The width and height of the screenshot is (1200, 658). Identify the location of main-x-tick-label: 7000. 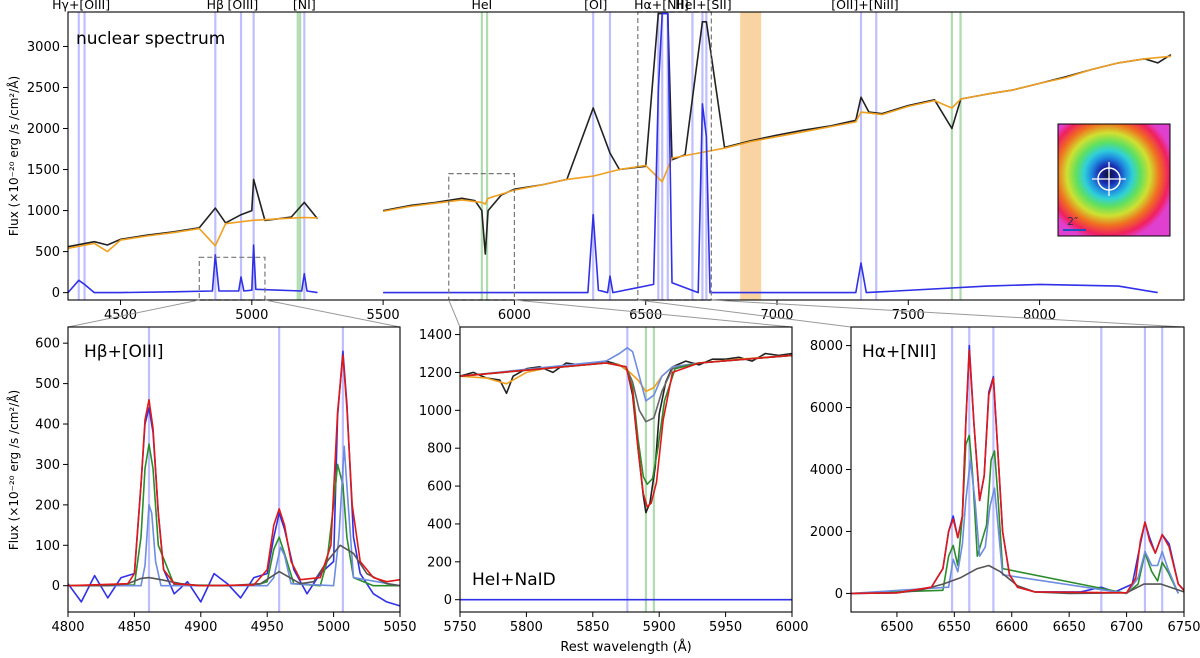
(776, 315).